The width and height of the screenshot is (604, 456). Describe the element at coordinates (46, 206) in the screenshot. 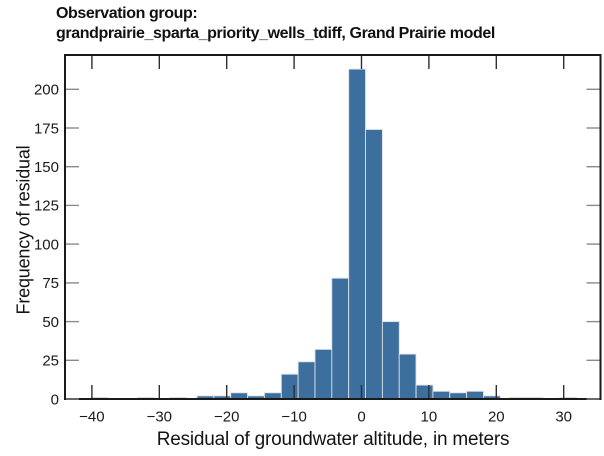

I see `y-tick-label: 125` at that location.